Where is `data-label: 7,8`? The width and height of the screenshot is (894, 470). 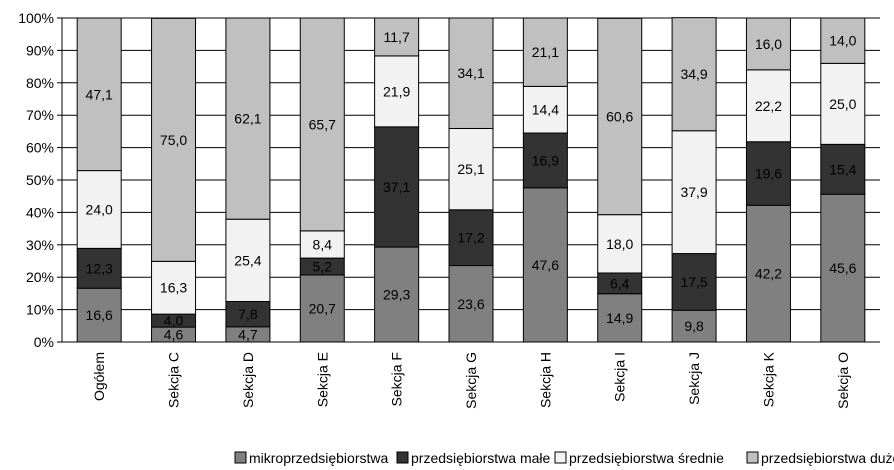
data-label: 7,8 is located at coordinates (248, 314).